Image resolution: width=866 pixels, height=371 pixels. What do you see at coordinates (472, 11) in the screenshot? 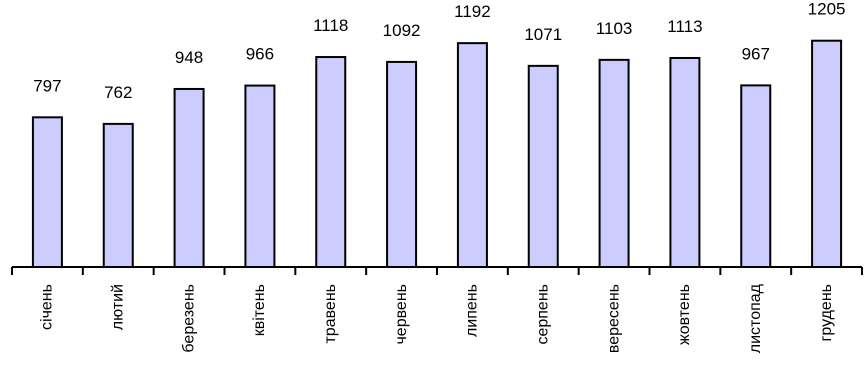
I see `bar-value-label: 1192` at bounding box center [472, 11].